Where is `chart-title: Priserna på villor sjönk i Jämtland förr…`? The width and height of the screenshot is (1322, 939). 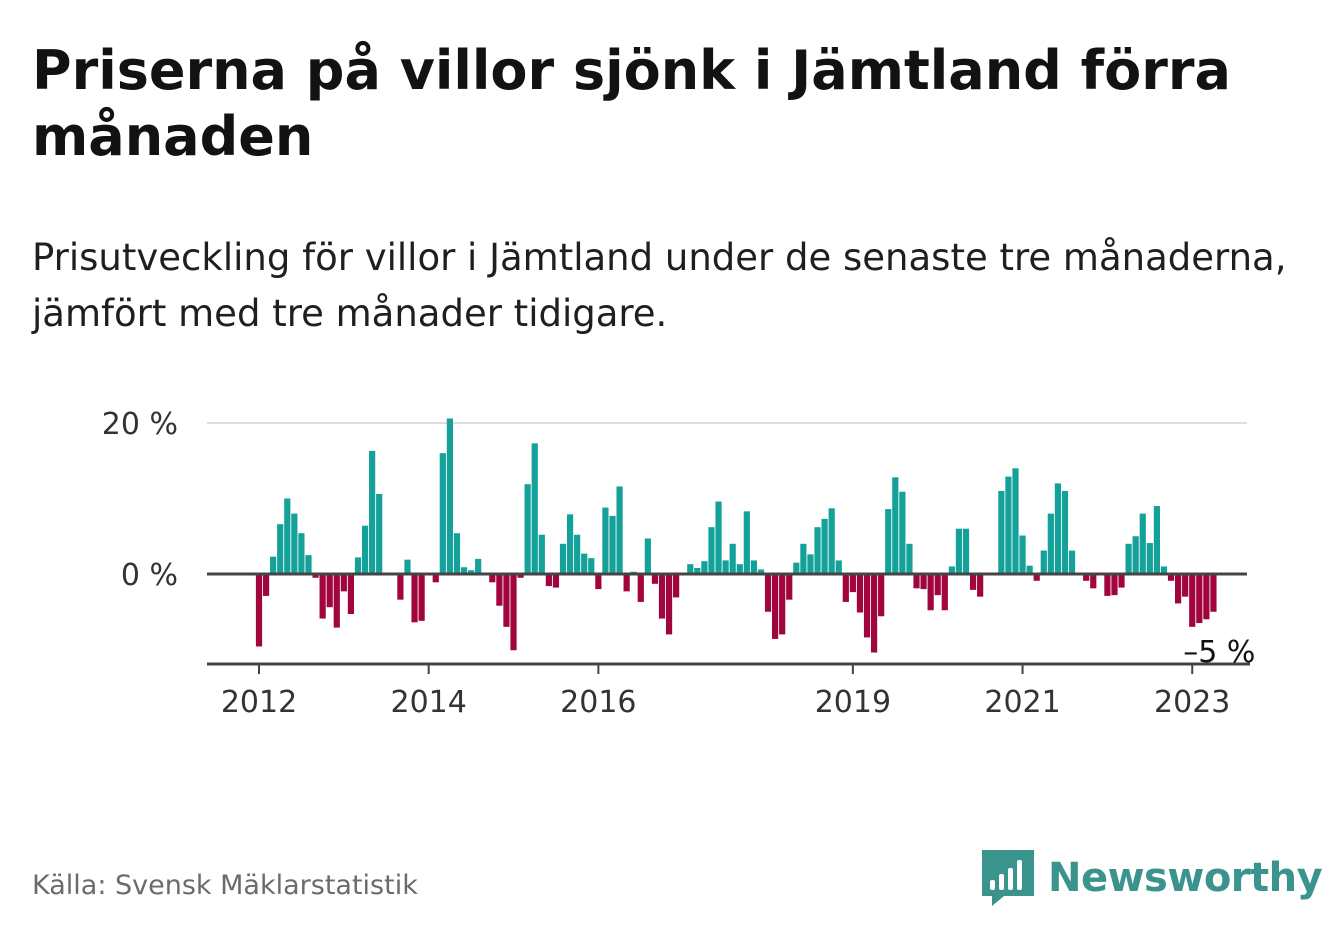
chart-title: Priserna på villor sjönk i Jämtland förr… is located at coordinates (631, 103).